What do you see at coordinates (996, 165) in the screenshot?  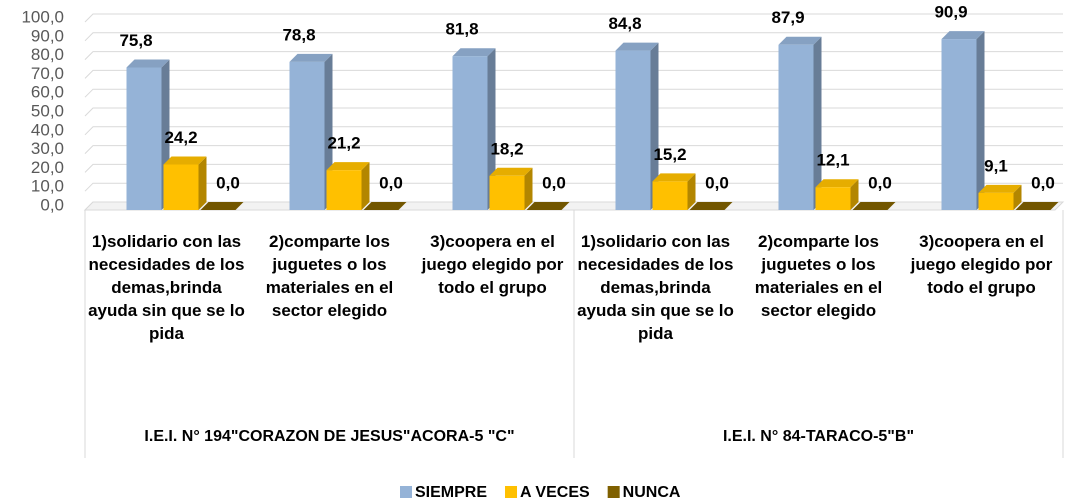 I see `value-label: 9,1` at bounding box center [996, 165].